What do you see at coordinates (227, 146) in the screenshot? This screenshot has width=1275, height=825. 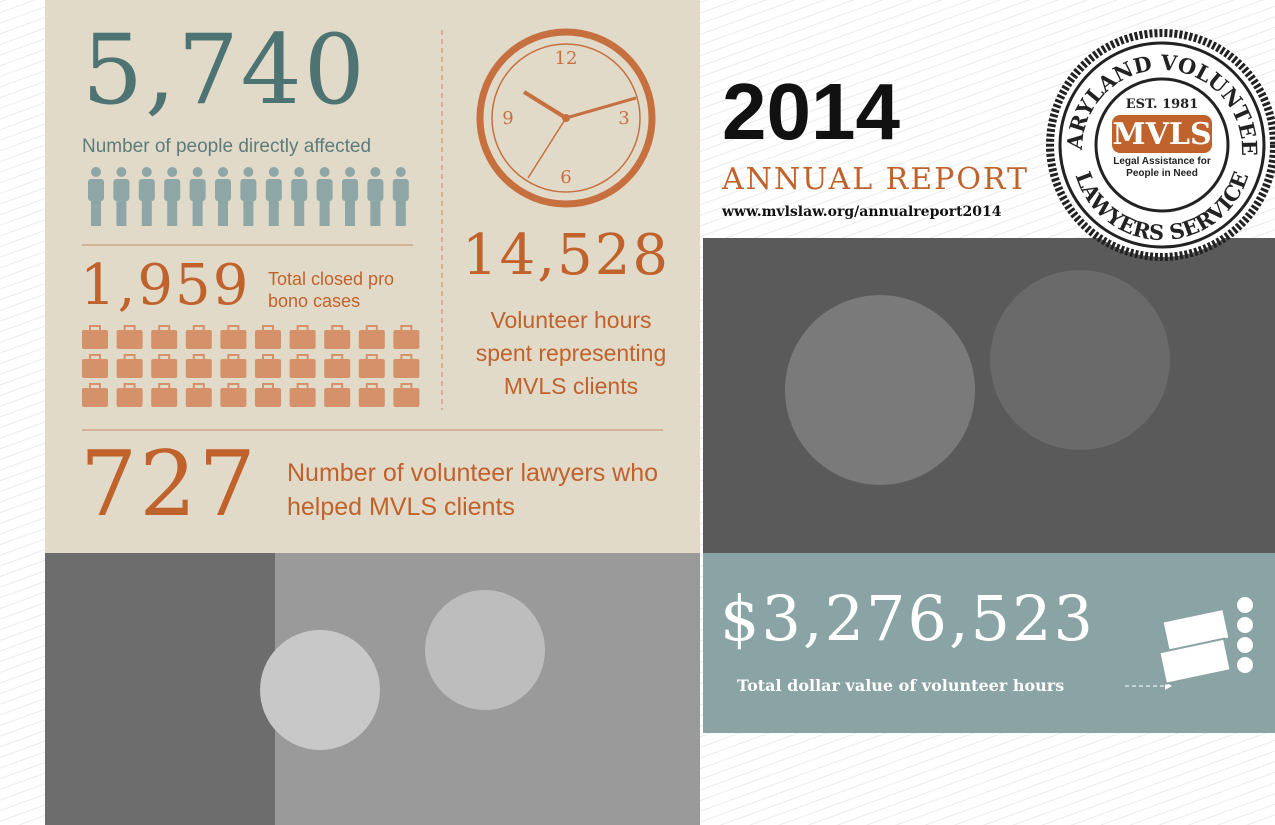 I see `people-label: Number of people directly affected` at bounding box center [227, 146].